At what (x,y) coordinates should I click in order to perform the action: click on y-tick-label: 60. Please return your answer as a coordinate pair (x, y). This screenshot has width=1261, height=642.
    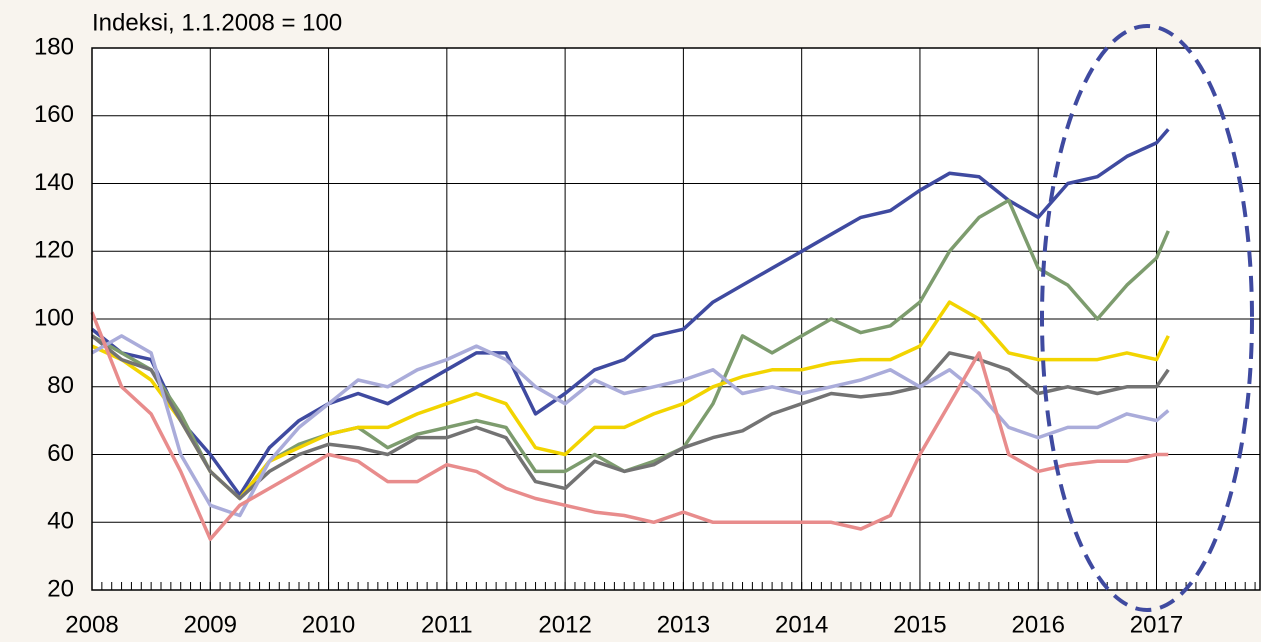
    Looking at the image, I should click on (60, 453).